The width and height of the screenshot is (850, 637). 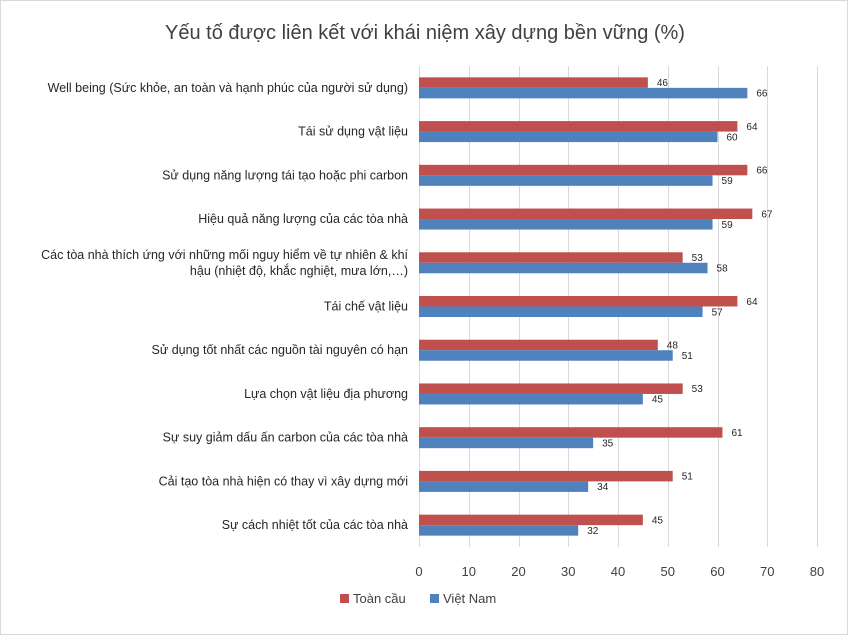 I want to click on x-axis-ticks: 0 10 20 30 40 50 60 70 80, so click(x=619, y=571).